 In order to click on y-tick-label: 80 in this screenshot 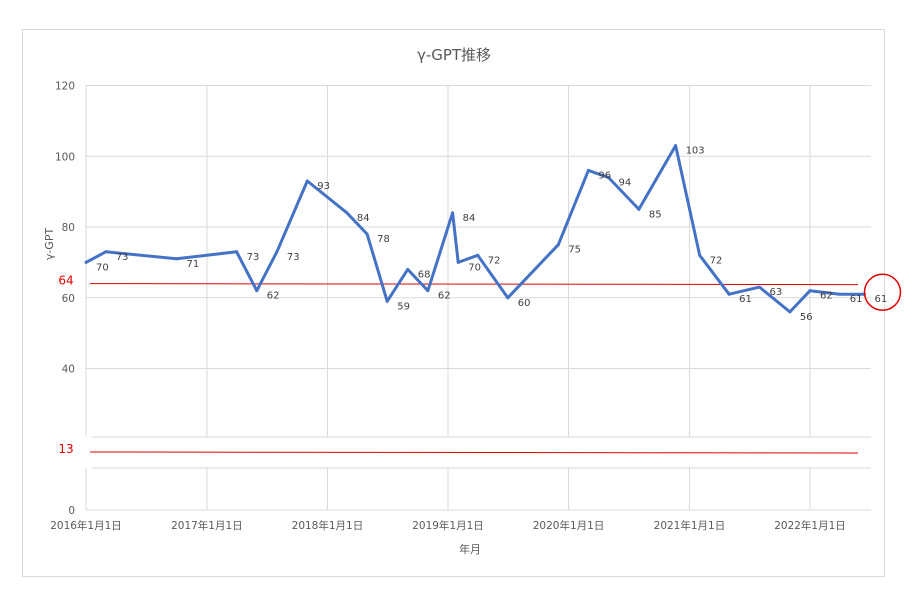, I will do `click(68, 228)`.